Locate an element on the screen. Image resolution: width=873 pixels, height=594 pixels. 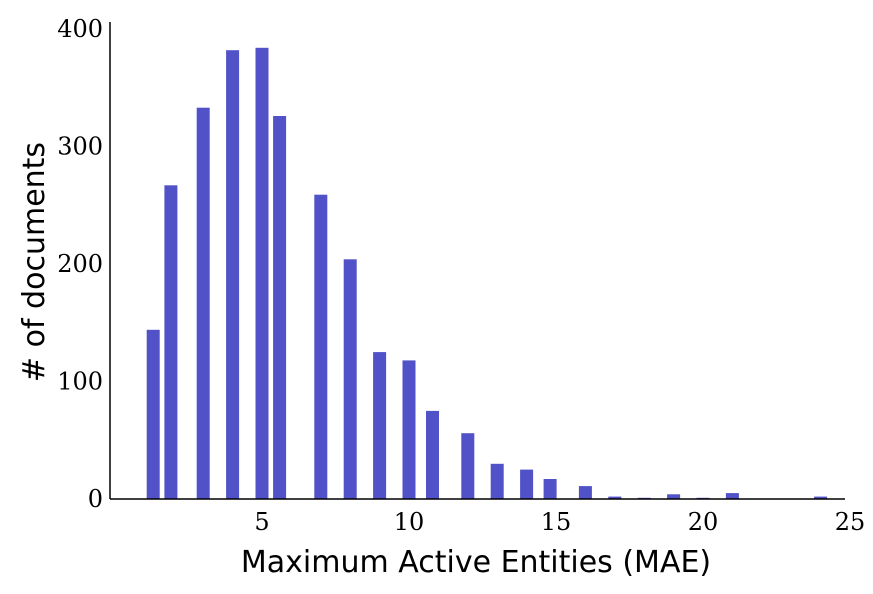
y-tick-label: 300 is located at coordinates (80, 147).